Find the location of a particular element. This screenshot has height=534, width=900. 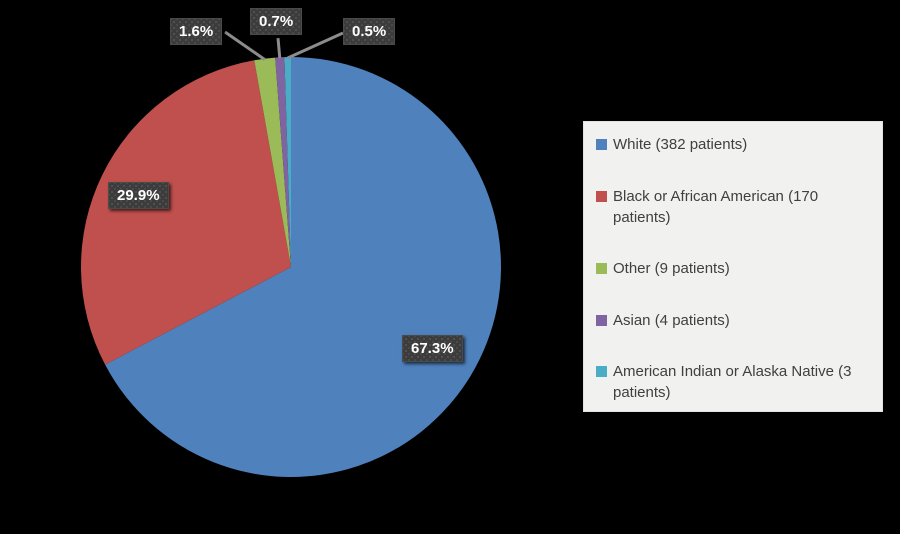

data-label-black-or-african-american: 29.9% is located at coordinates (138, 195).